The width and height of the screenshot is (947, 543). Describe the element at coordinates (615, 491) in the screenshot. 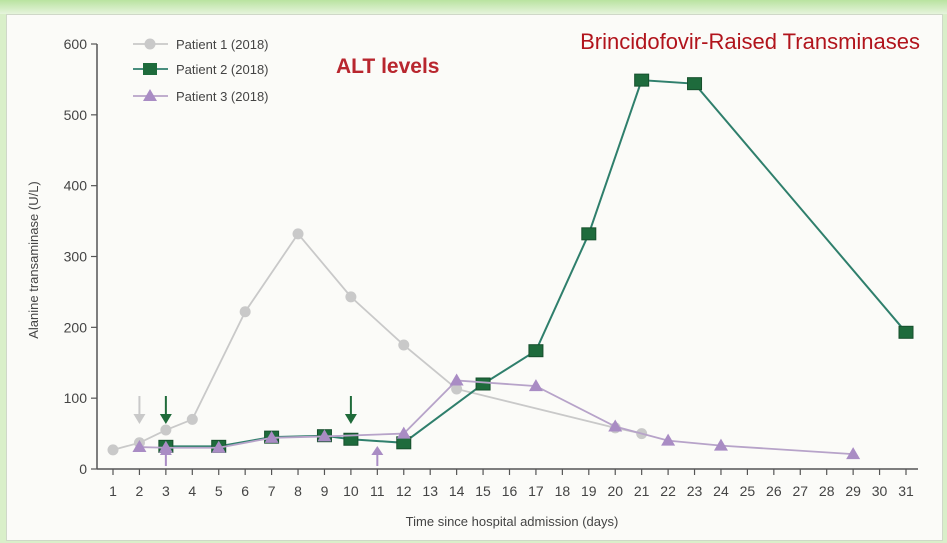

I see `x-tick-label: 20` at that location.